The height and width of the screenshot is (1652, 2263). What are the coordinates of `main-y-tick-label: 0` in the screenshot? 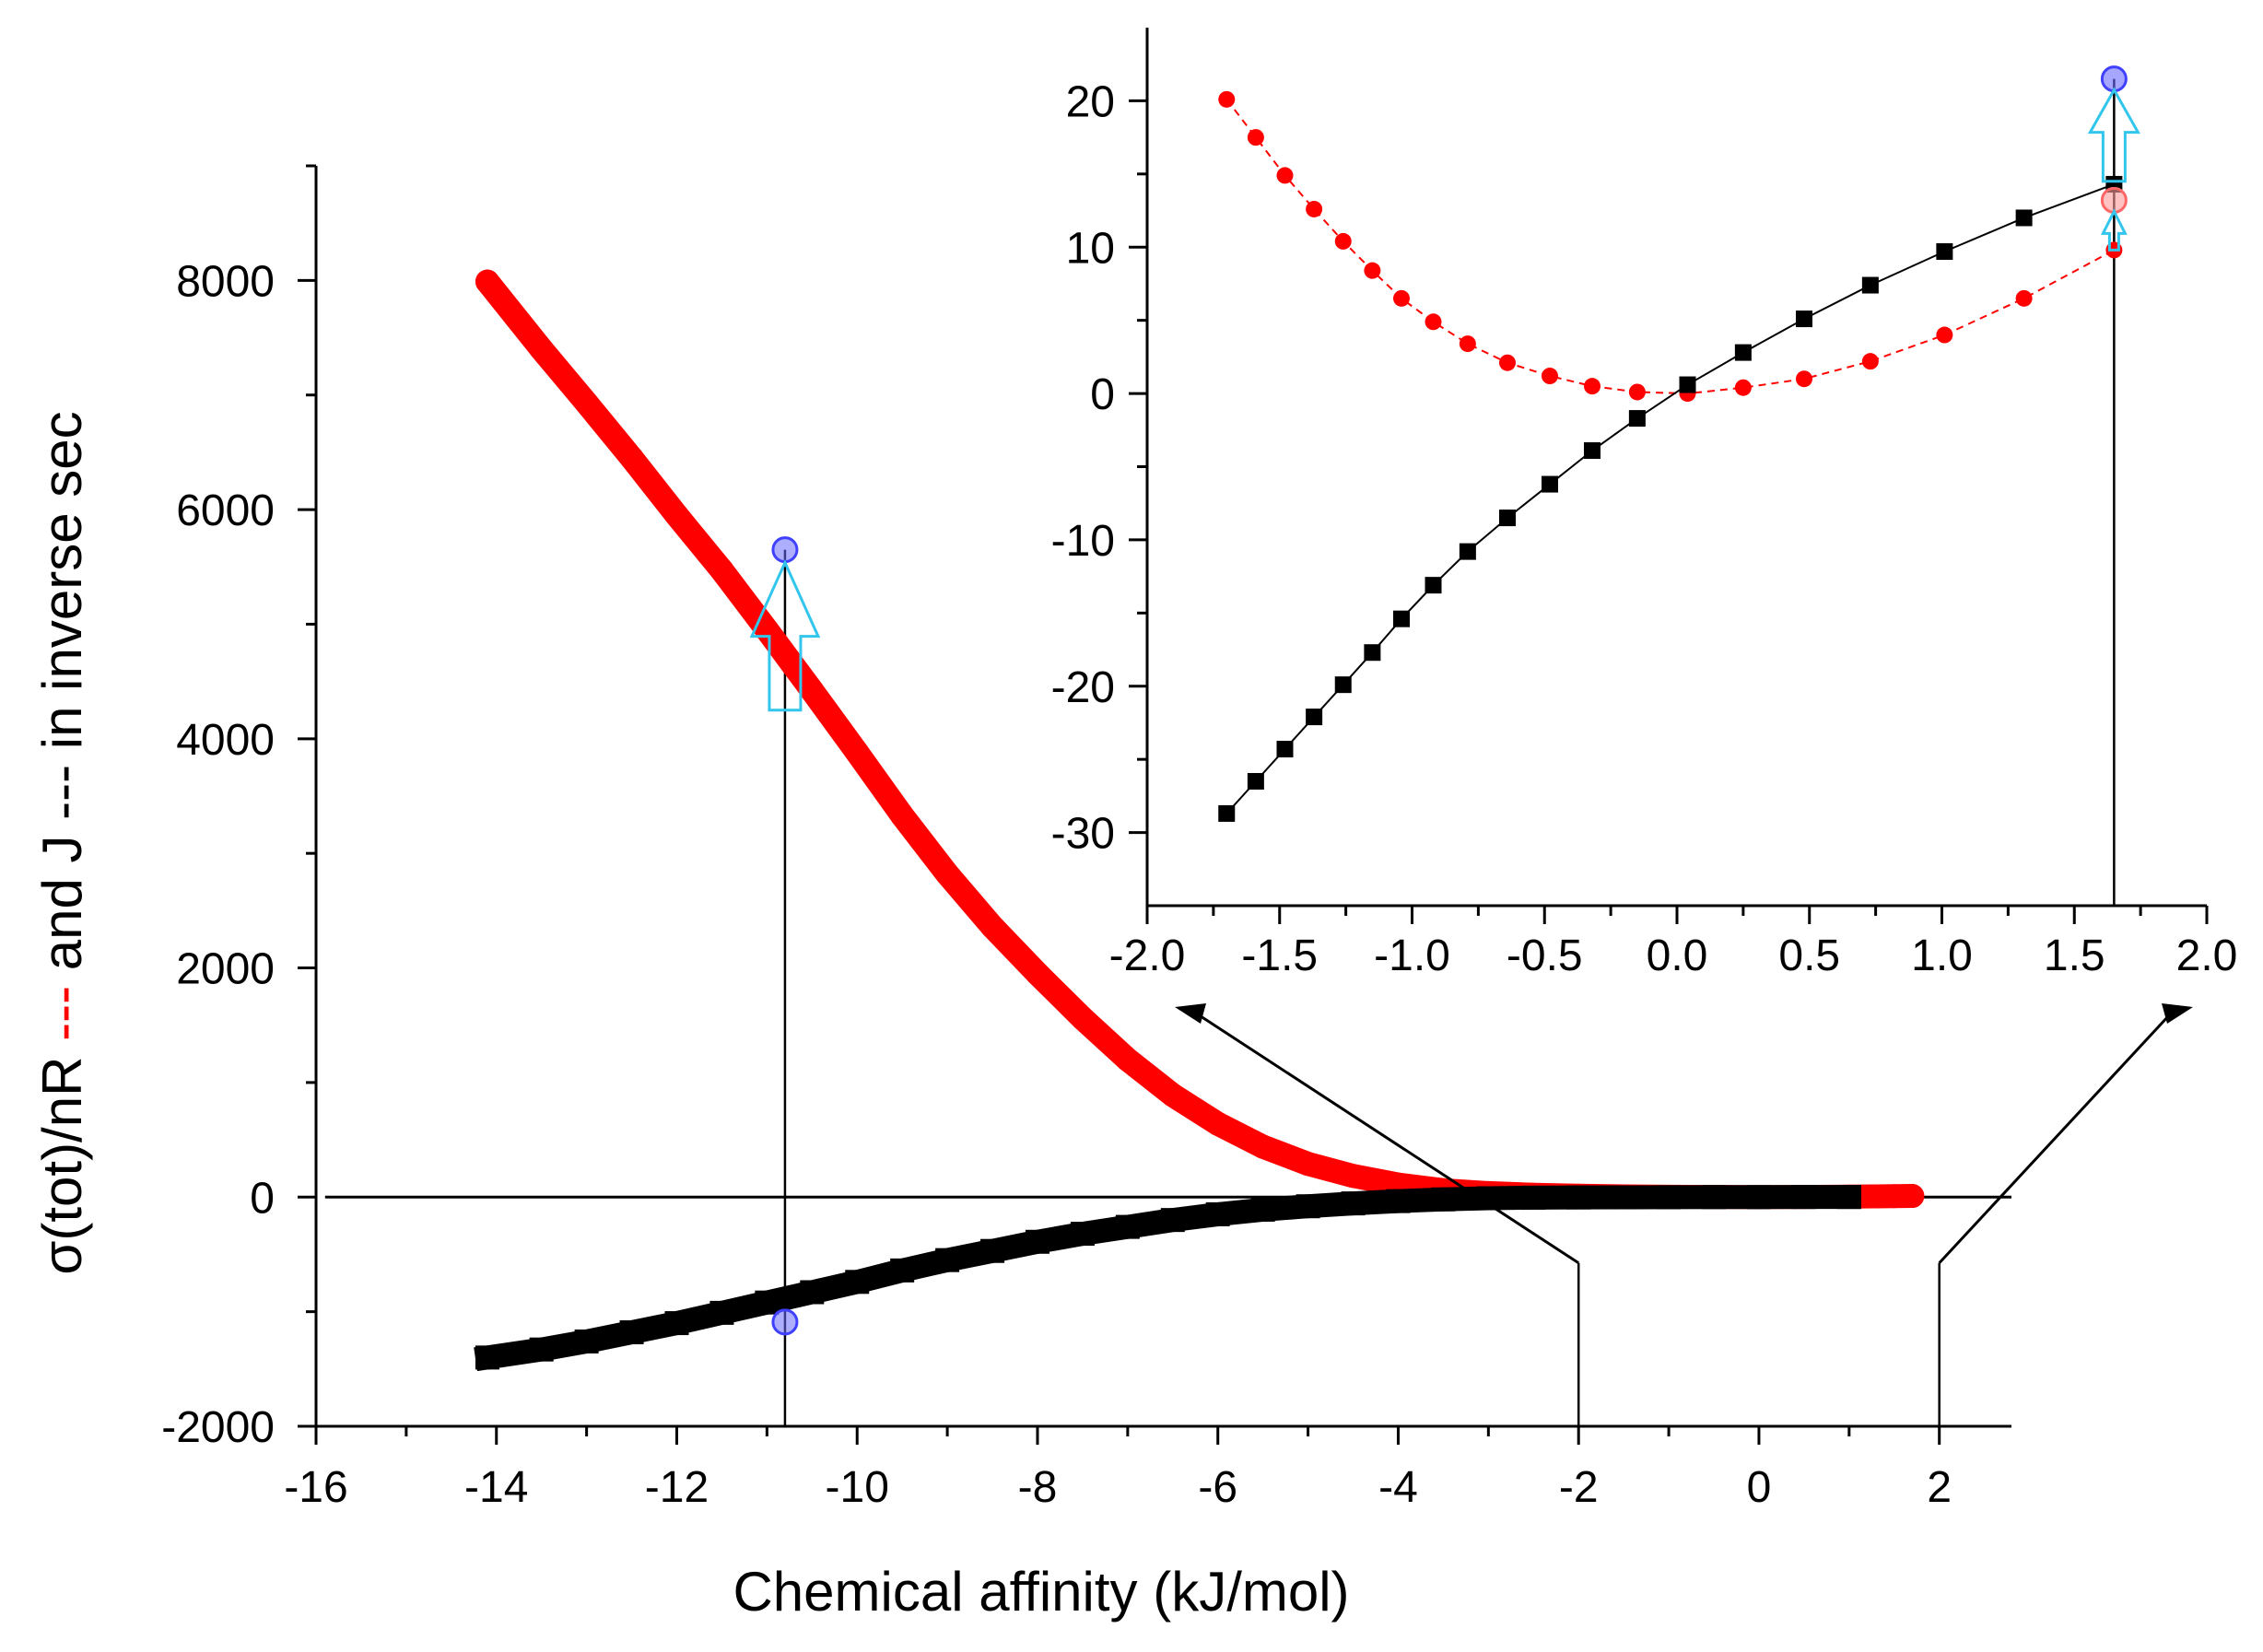 It's located at (263, 1198).